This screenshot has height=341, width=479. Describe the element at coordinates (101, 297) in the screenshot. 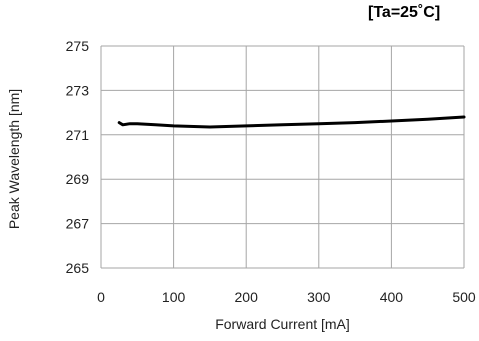

I see `x-tick-label: 0` at that location.